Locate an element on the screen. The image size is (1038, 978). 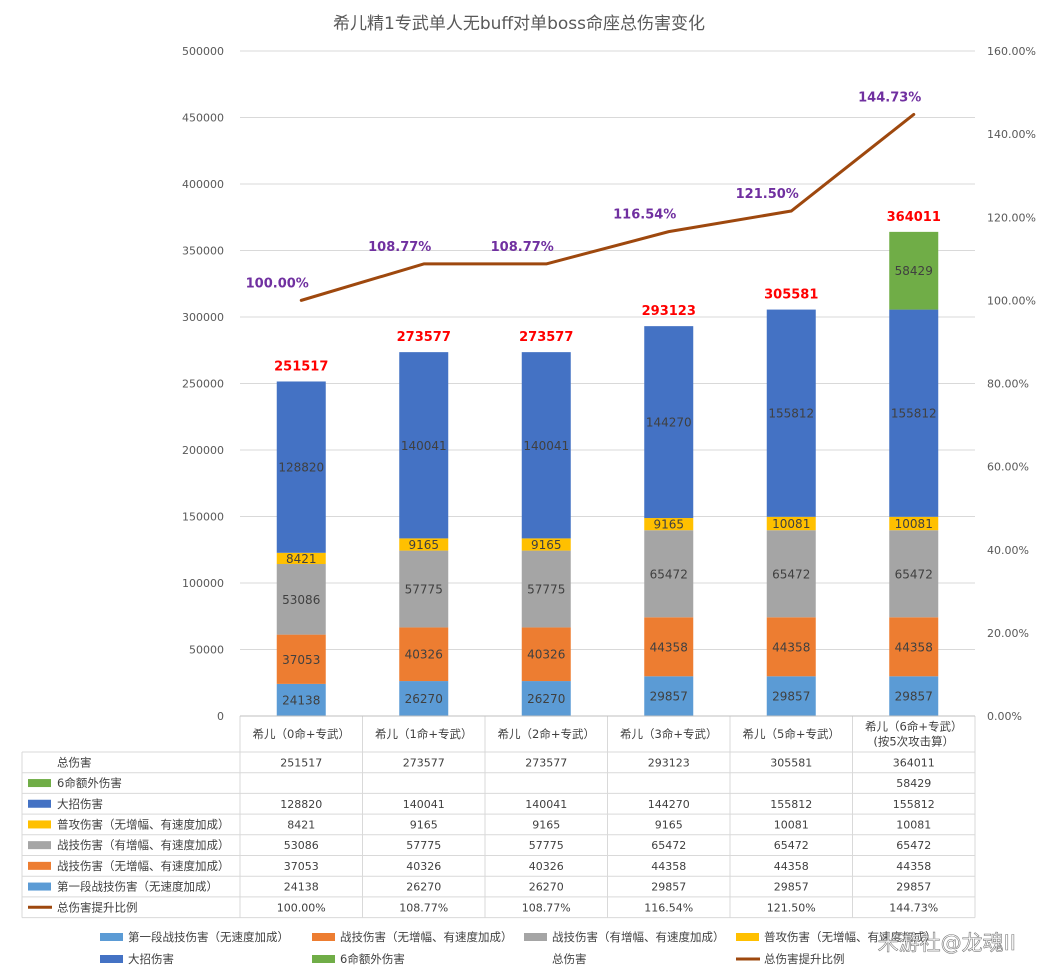
table-row-label: 普攻伤害（无增幅、有速度加成） is located at coordinates (143, 824).